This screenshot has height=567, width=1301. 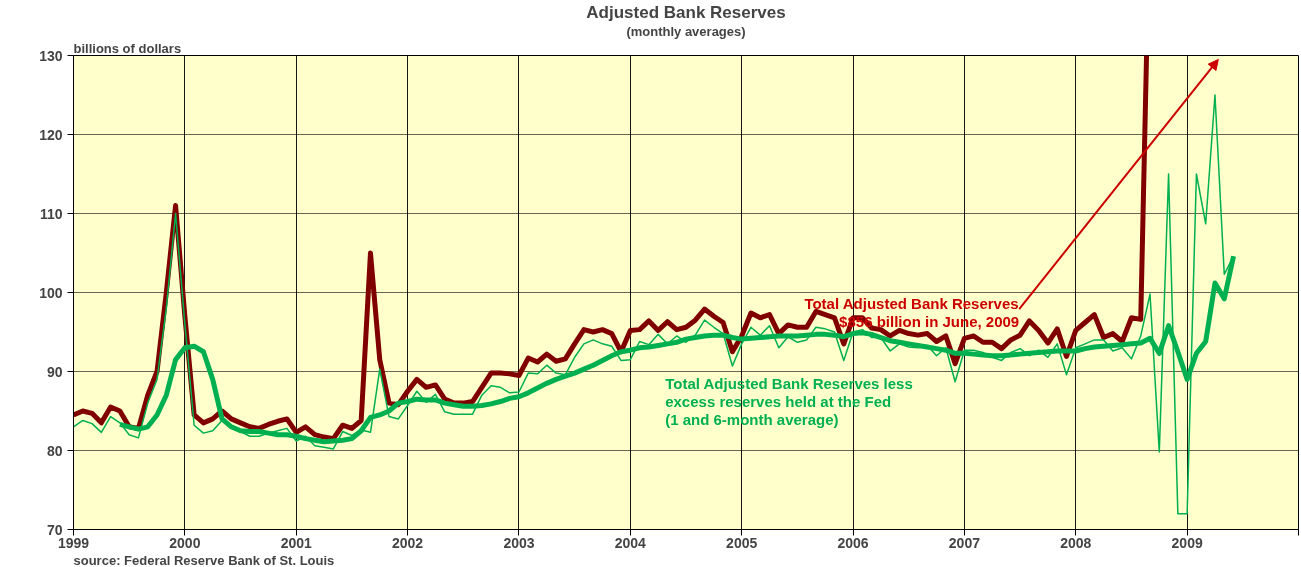 I want to click on x-tick-label: 2006, so click(x=853, y=542).